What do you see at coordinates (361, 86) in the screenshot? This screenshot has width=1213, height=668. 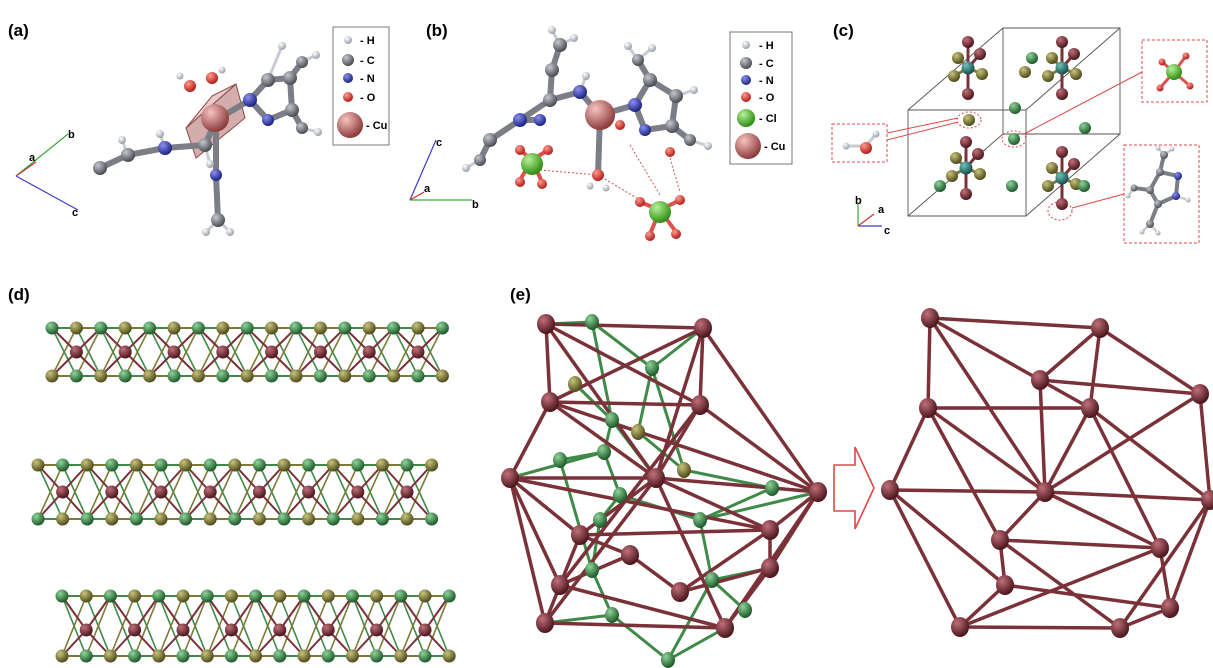 I see `legend-a: - H - C - N - O - Cu` at bounding box center [361, 86].